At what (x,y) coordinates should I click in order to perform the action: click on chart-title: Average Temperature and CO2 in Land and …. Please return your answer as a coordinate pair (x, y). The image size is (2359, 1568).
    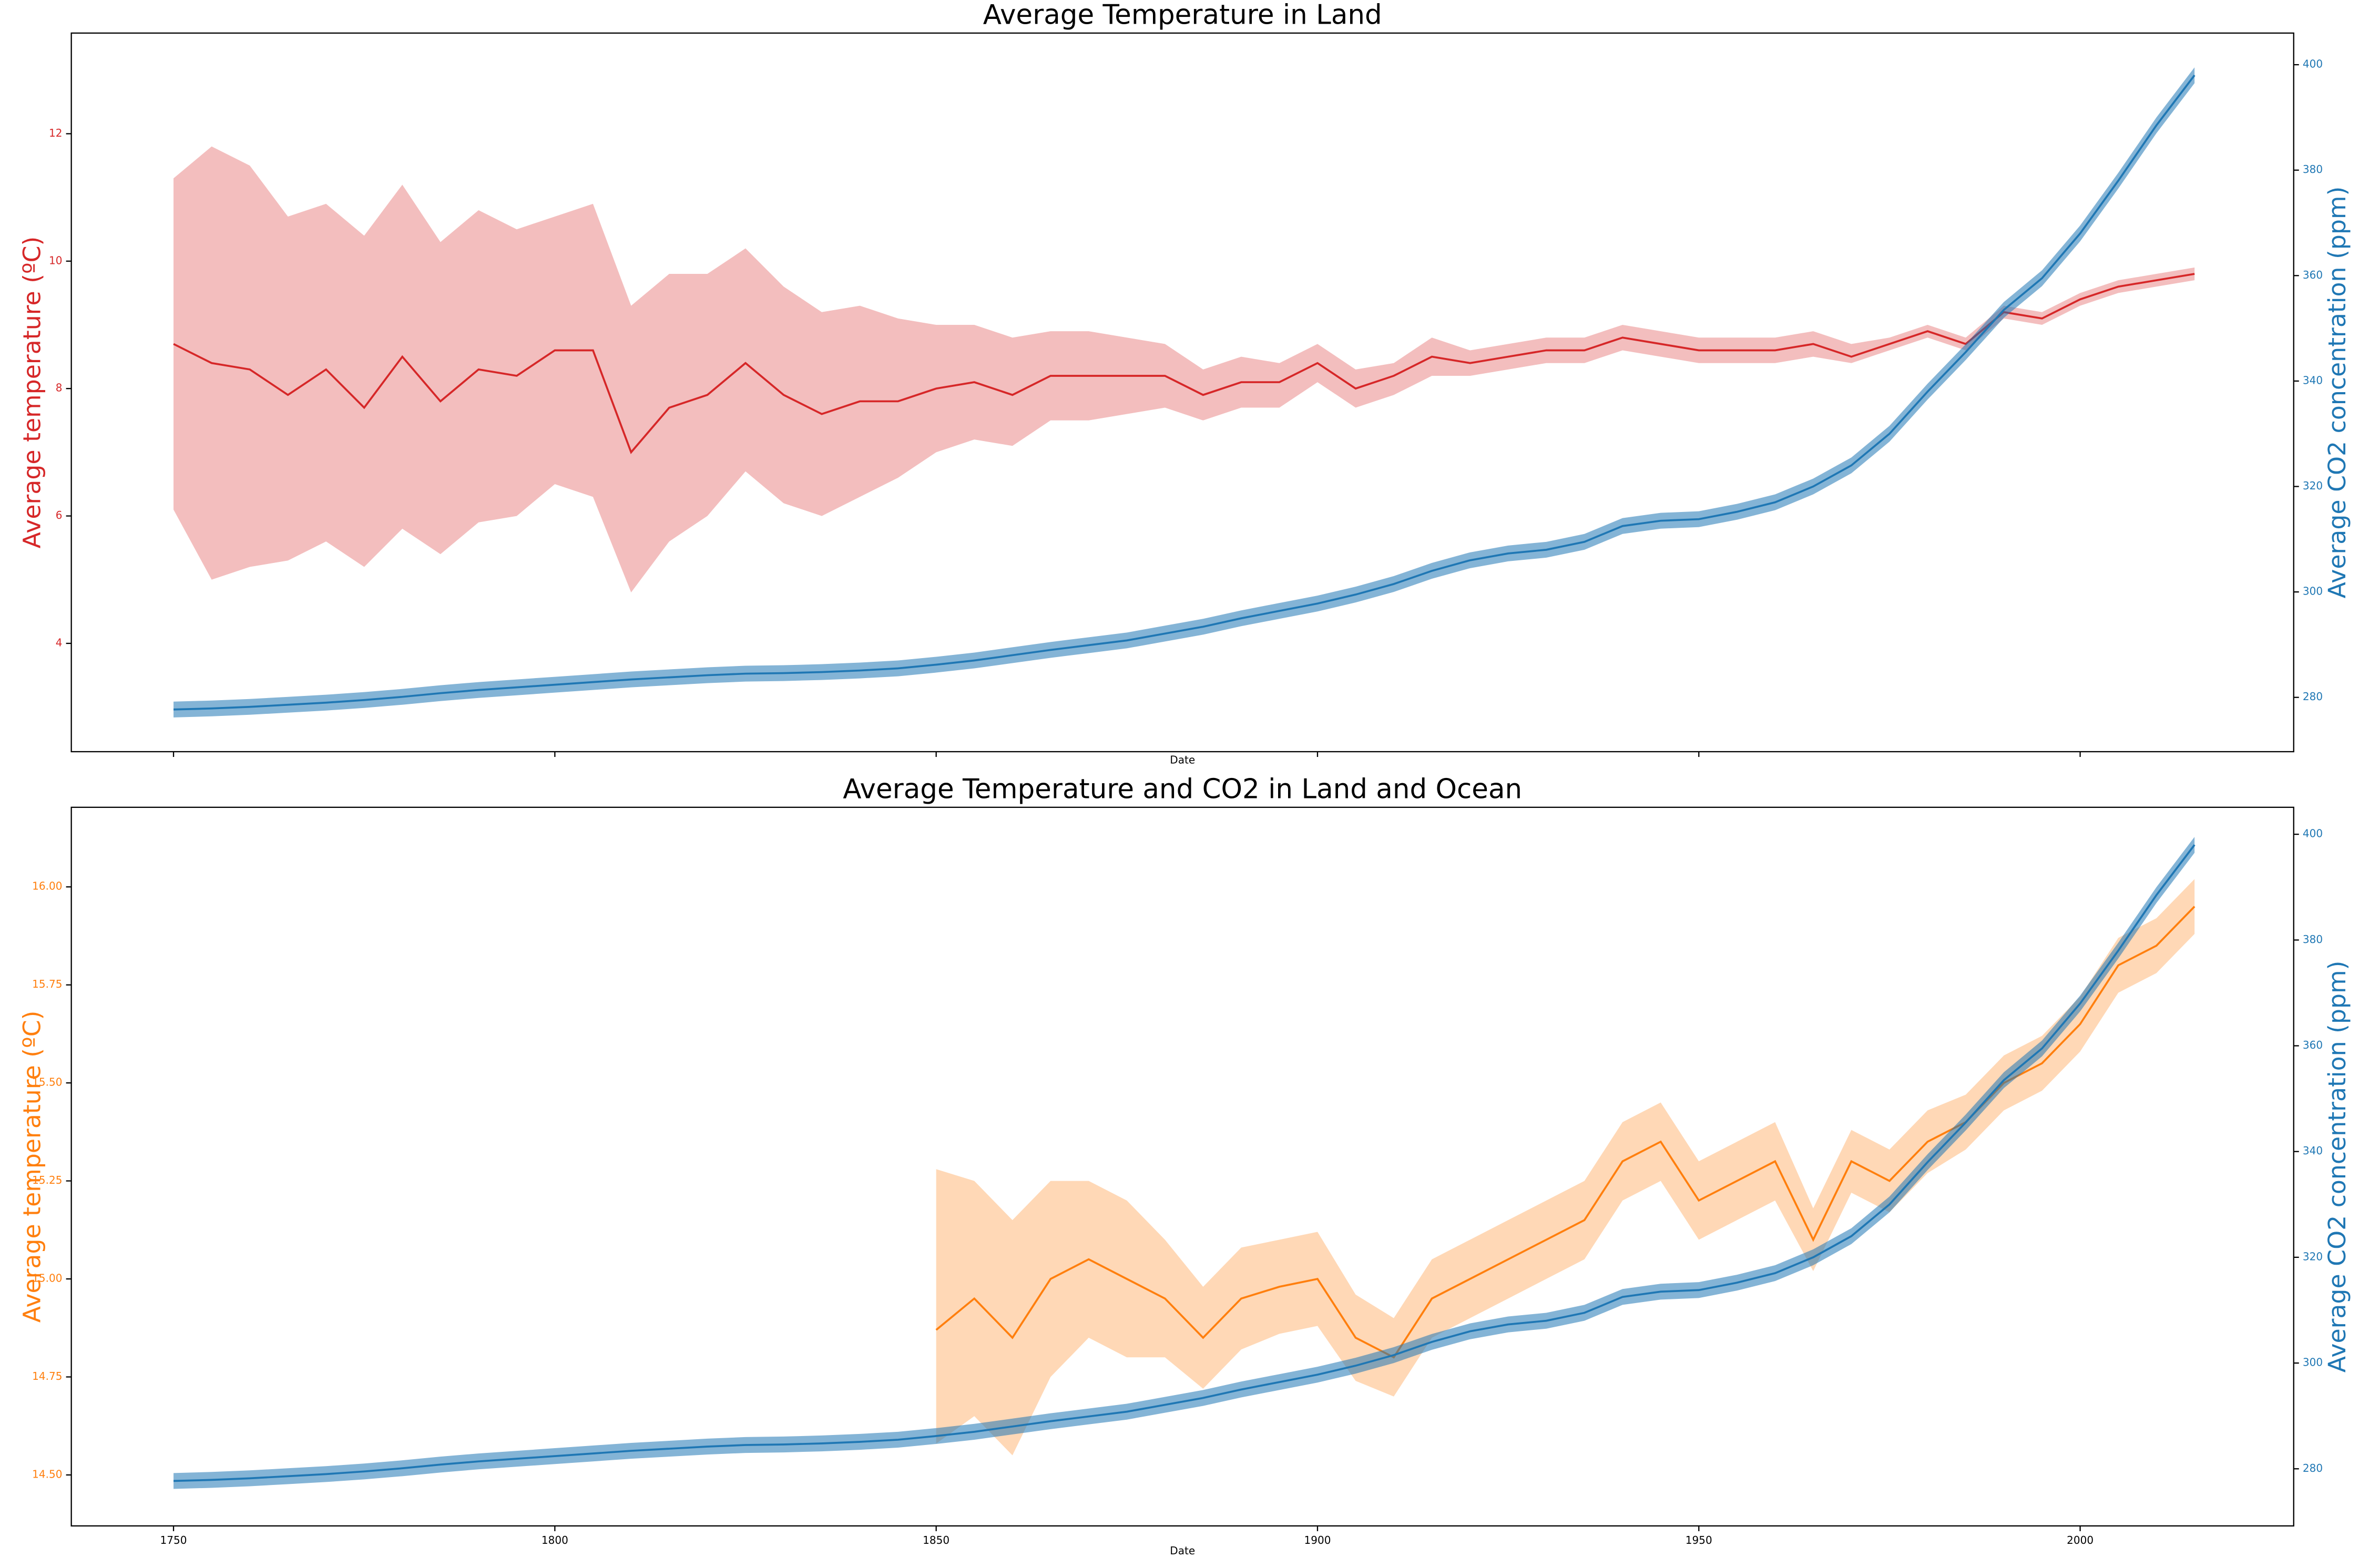
    Looking at the image, I should click on (1183, 789).